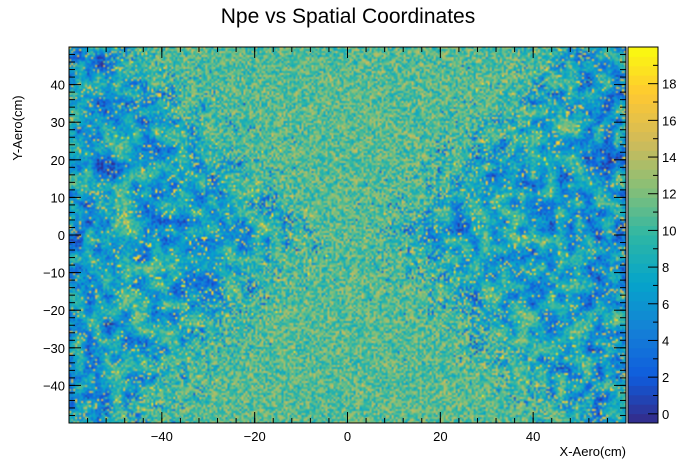 The width and height of the screenshot is (696, 472). Describe the element at coordinates (58, 122) in the screenshot. I see `y-tick-label: 30` at that location.